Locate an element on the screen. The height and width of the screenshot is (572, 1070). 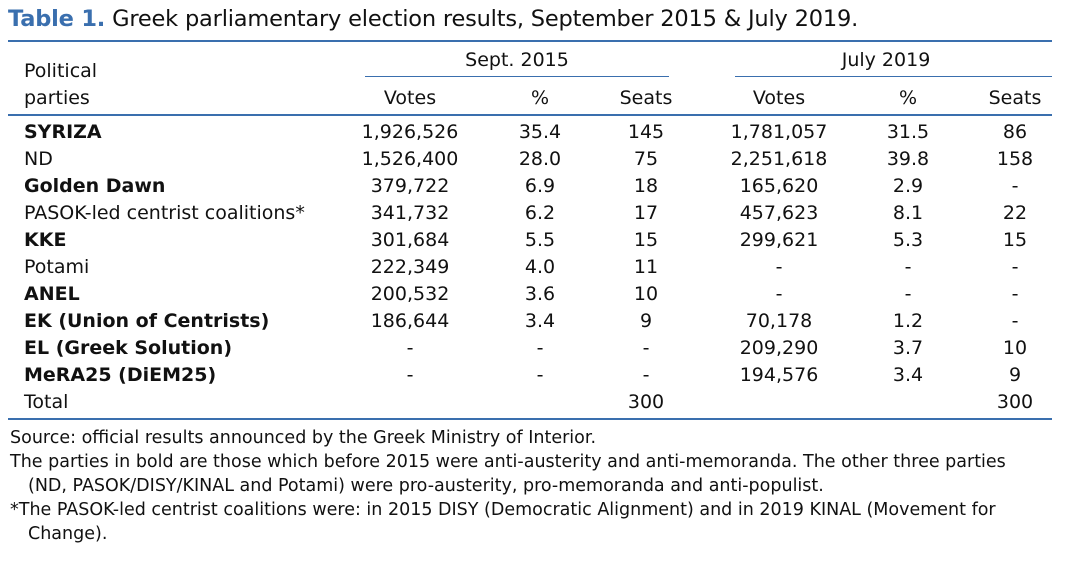
cell-seats-2015: 75 is located at coordinates (646, 159).